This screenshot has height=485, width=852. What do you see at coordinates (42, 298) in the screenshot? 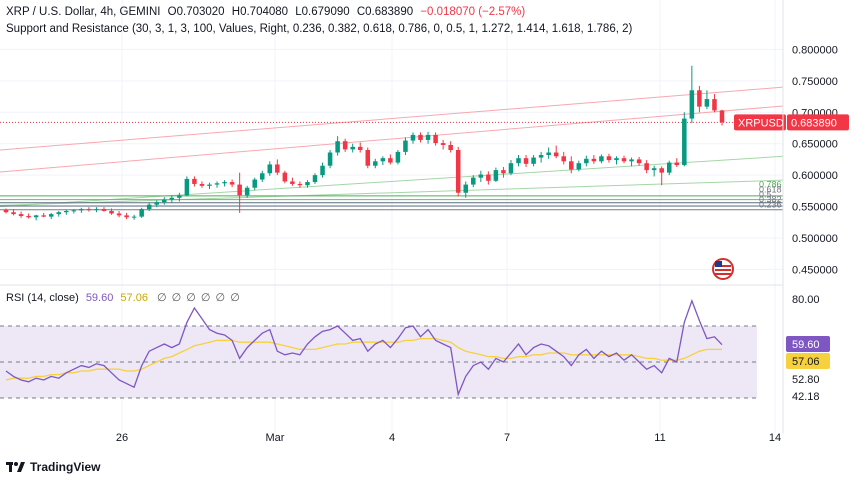
I see `rsi-title: RSI (14, close)` at bounding box center [42, 298].